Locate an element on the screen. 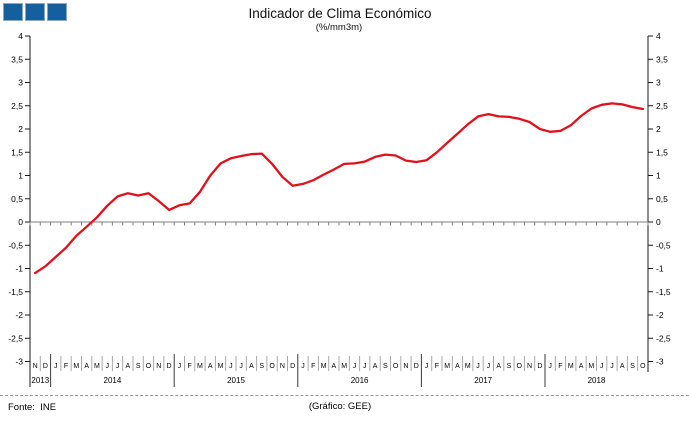 The image size is (689, 421). chart-subtitle: (%/mm3m) is located at coordinates (339, 27).